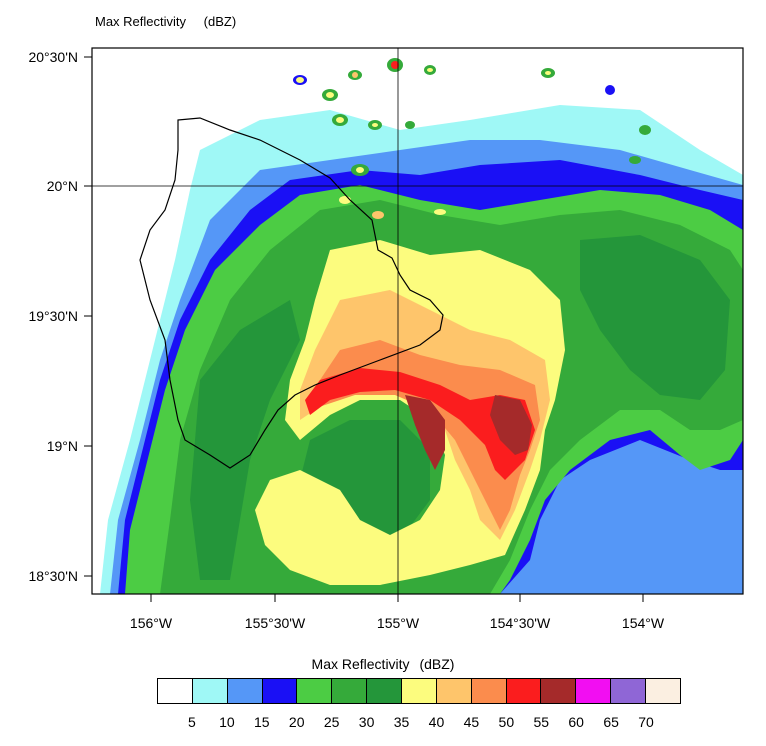 The image size is (766, 746). Describe the element at coordinates (541, 722) in the screenshot. I see `colorbar-label: 55` at that location.